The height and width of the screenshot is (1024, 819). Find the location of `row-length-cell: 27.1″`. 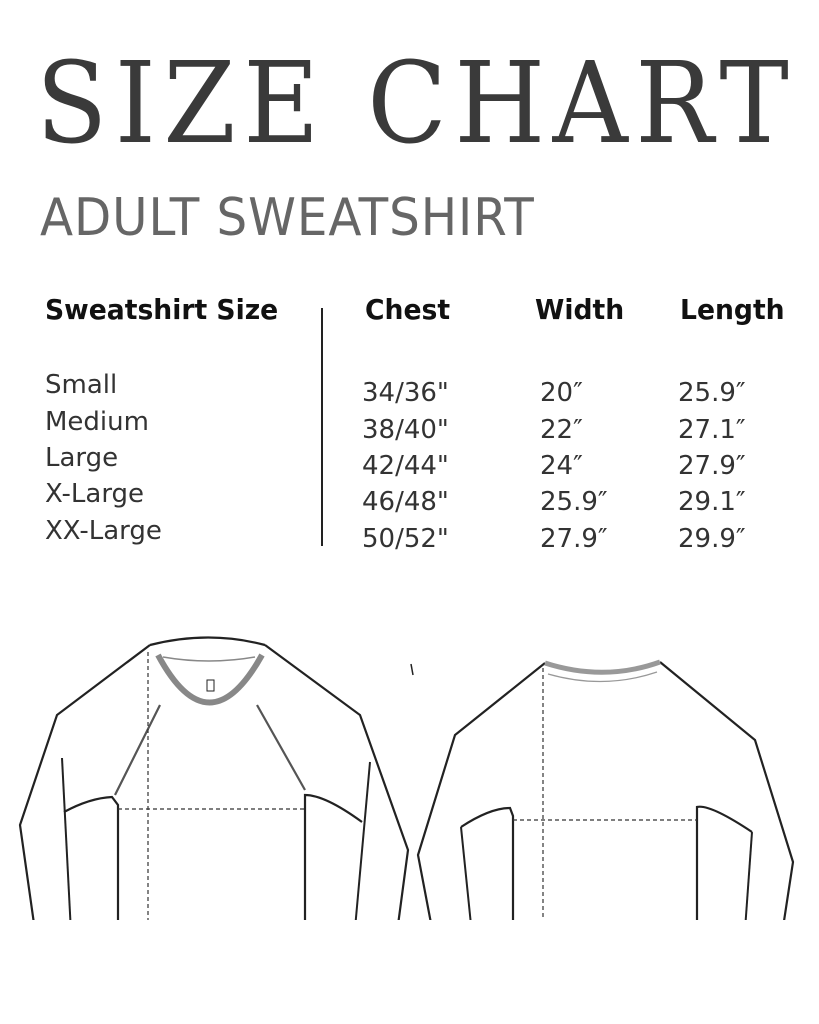

row-length-cell: 27.1″ is located at coordinates (712, 430).